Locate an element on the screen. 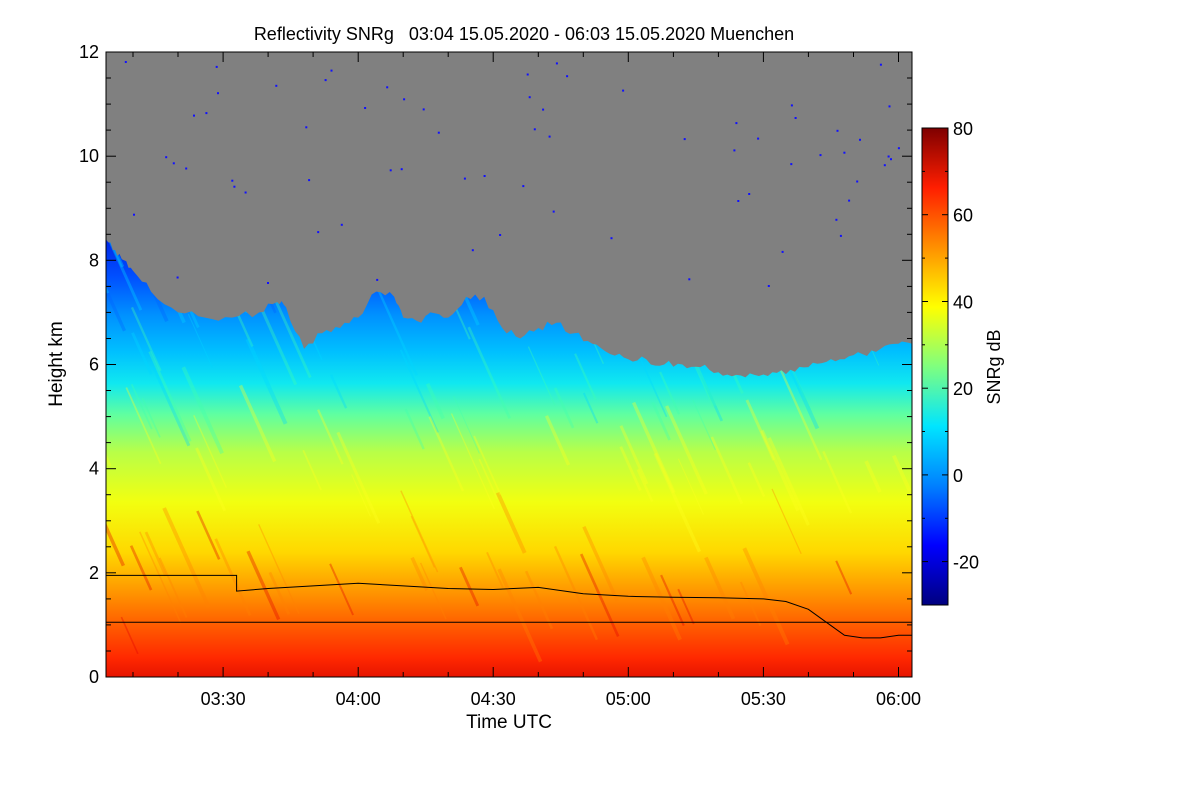 The image size is (1200, 800). colorbar-tick-label: -20 is located at coordinates (966, 563).